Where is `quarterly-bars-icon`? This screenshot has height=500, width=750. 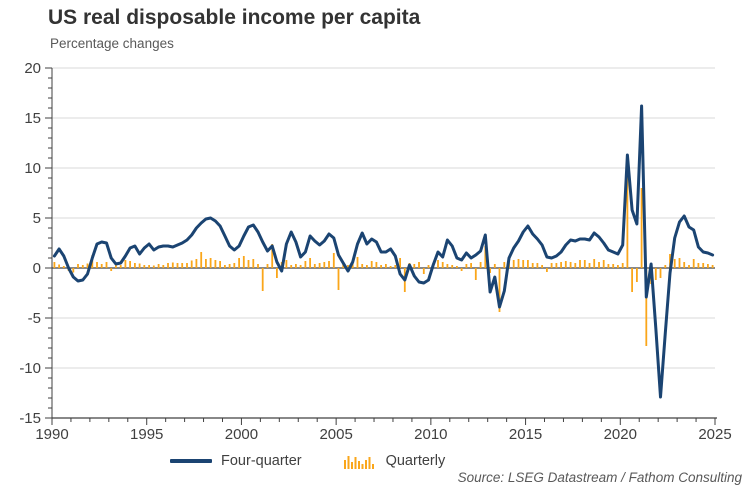
quarterly-bars-icon is located at coordinates (358, 462).